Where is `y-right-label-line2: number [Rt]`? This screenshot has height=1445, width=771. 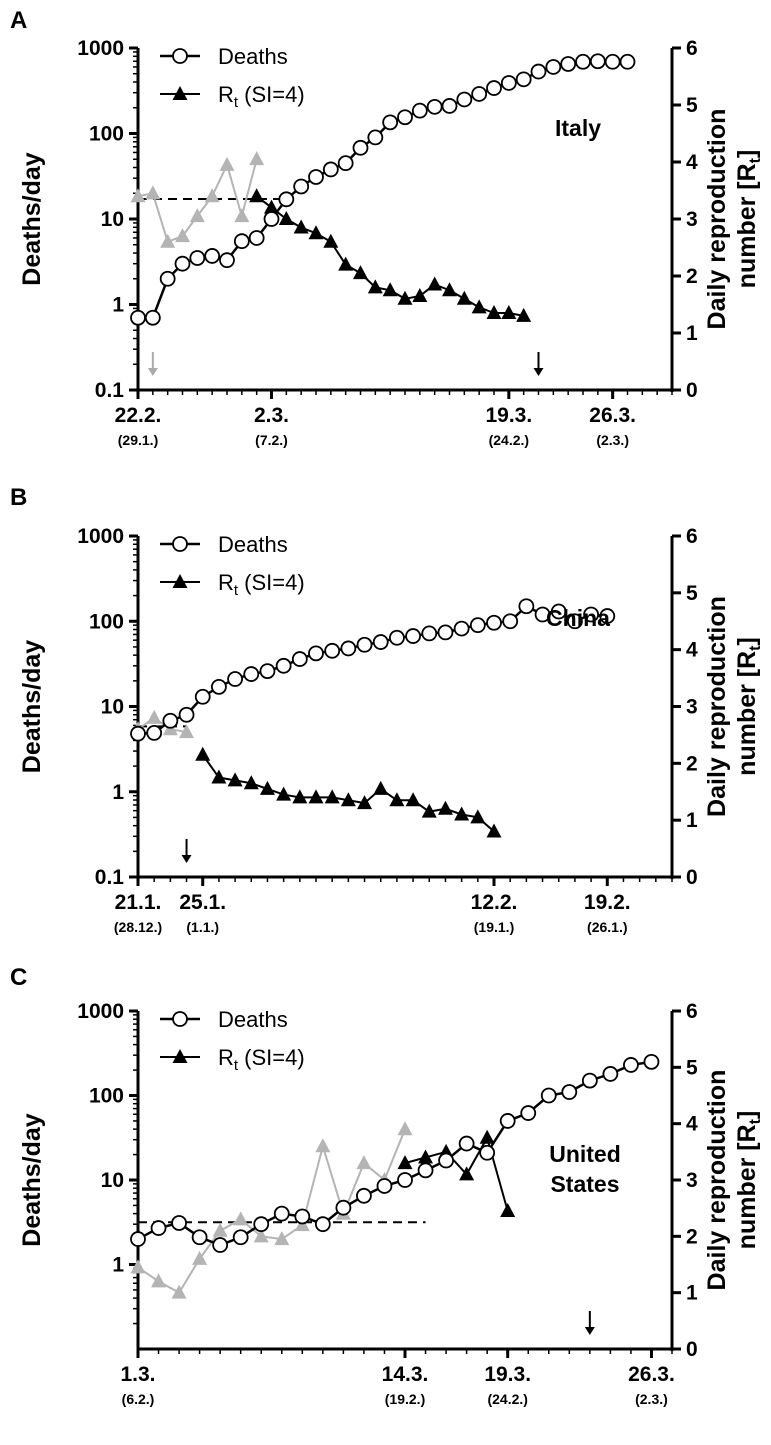 y-right-label-line2: number [Rt] is located at coordinates (748, 1180).